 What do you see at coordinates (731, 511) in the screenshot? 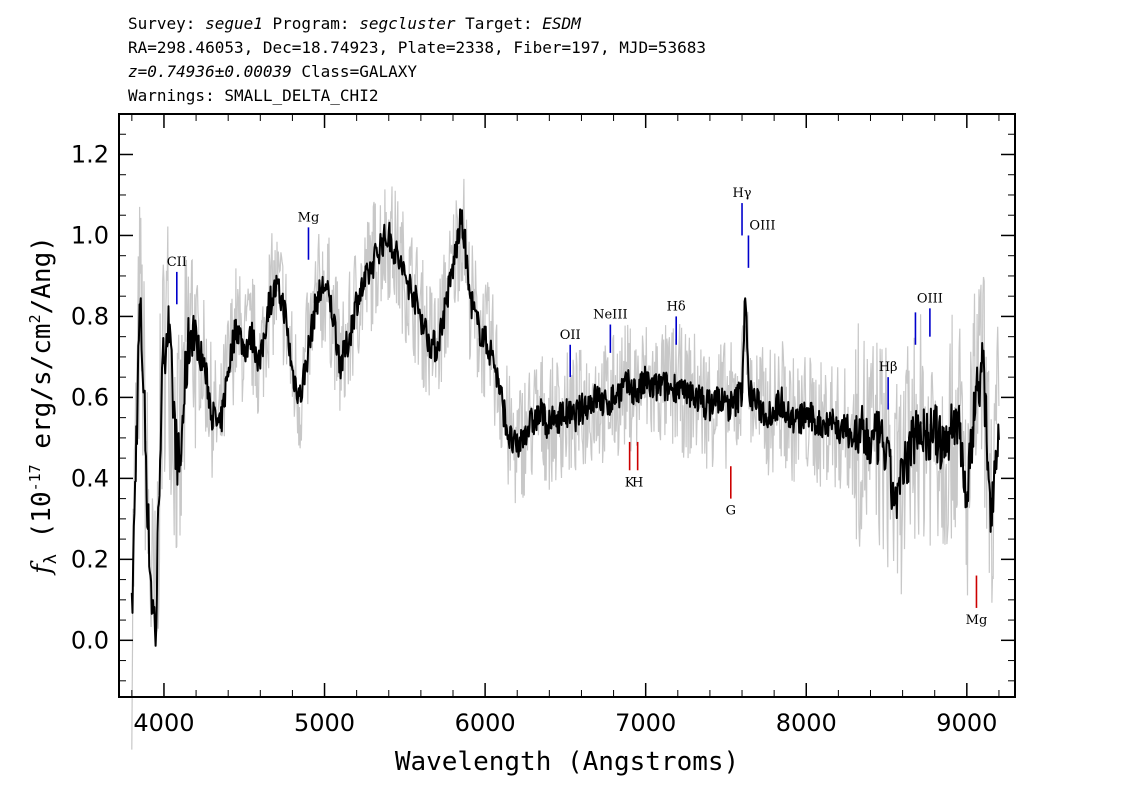
I see `line-marker-label: G` at bounding box center [731, 511].